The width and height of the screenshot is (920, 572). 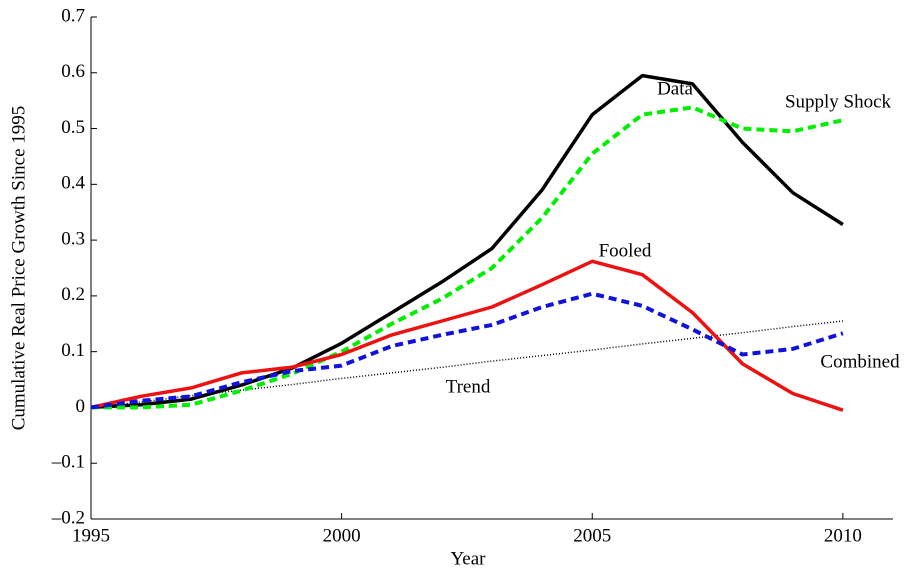 What do you see at coordinates (73, 294) in the screenshot?
I see `y-tick-label: 0.2` at bounding box center [73, 294].